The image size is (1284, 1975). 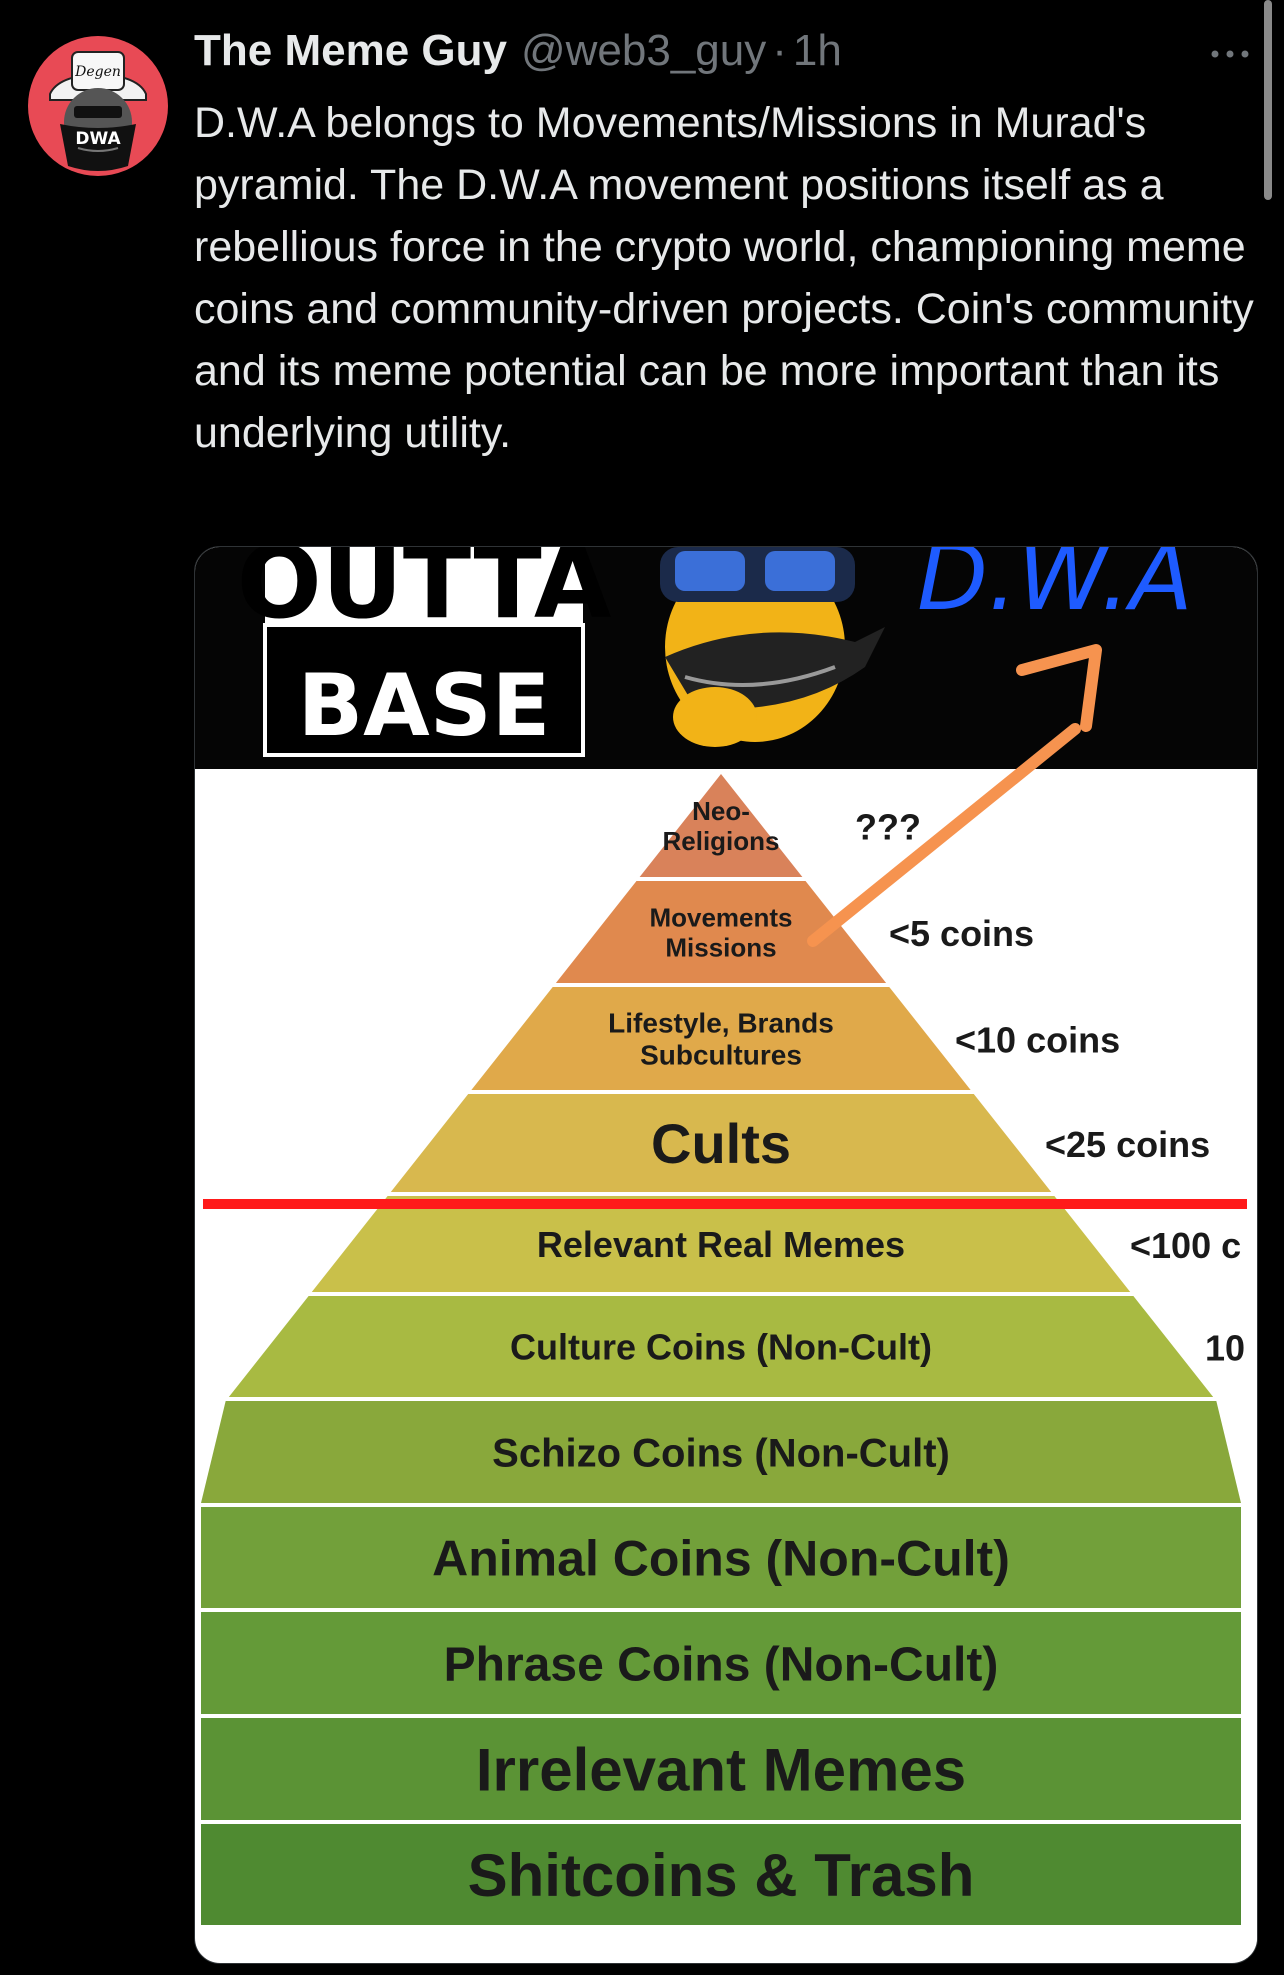 I want to click on pyramid-tier-label: Missions, so click(x=720, y=947).